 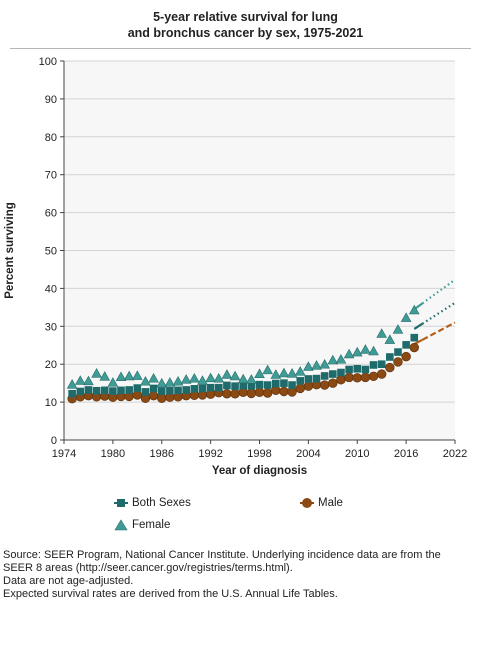 What do you see at coordinates (455, 454) in the screenshot?
I see `x-tick-label: 2022` at bounding box center [455, 454].